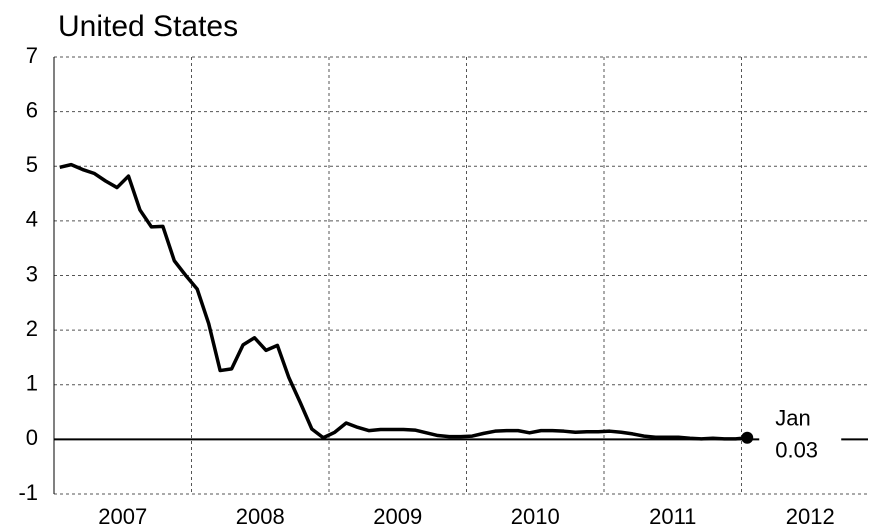 This screenshot has width=871, height=531. Describe the element at coordinates (32, 109) in the screenshot. I see `y-tick-label: 6` at that location.